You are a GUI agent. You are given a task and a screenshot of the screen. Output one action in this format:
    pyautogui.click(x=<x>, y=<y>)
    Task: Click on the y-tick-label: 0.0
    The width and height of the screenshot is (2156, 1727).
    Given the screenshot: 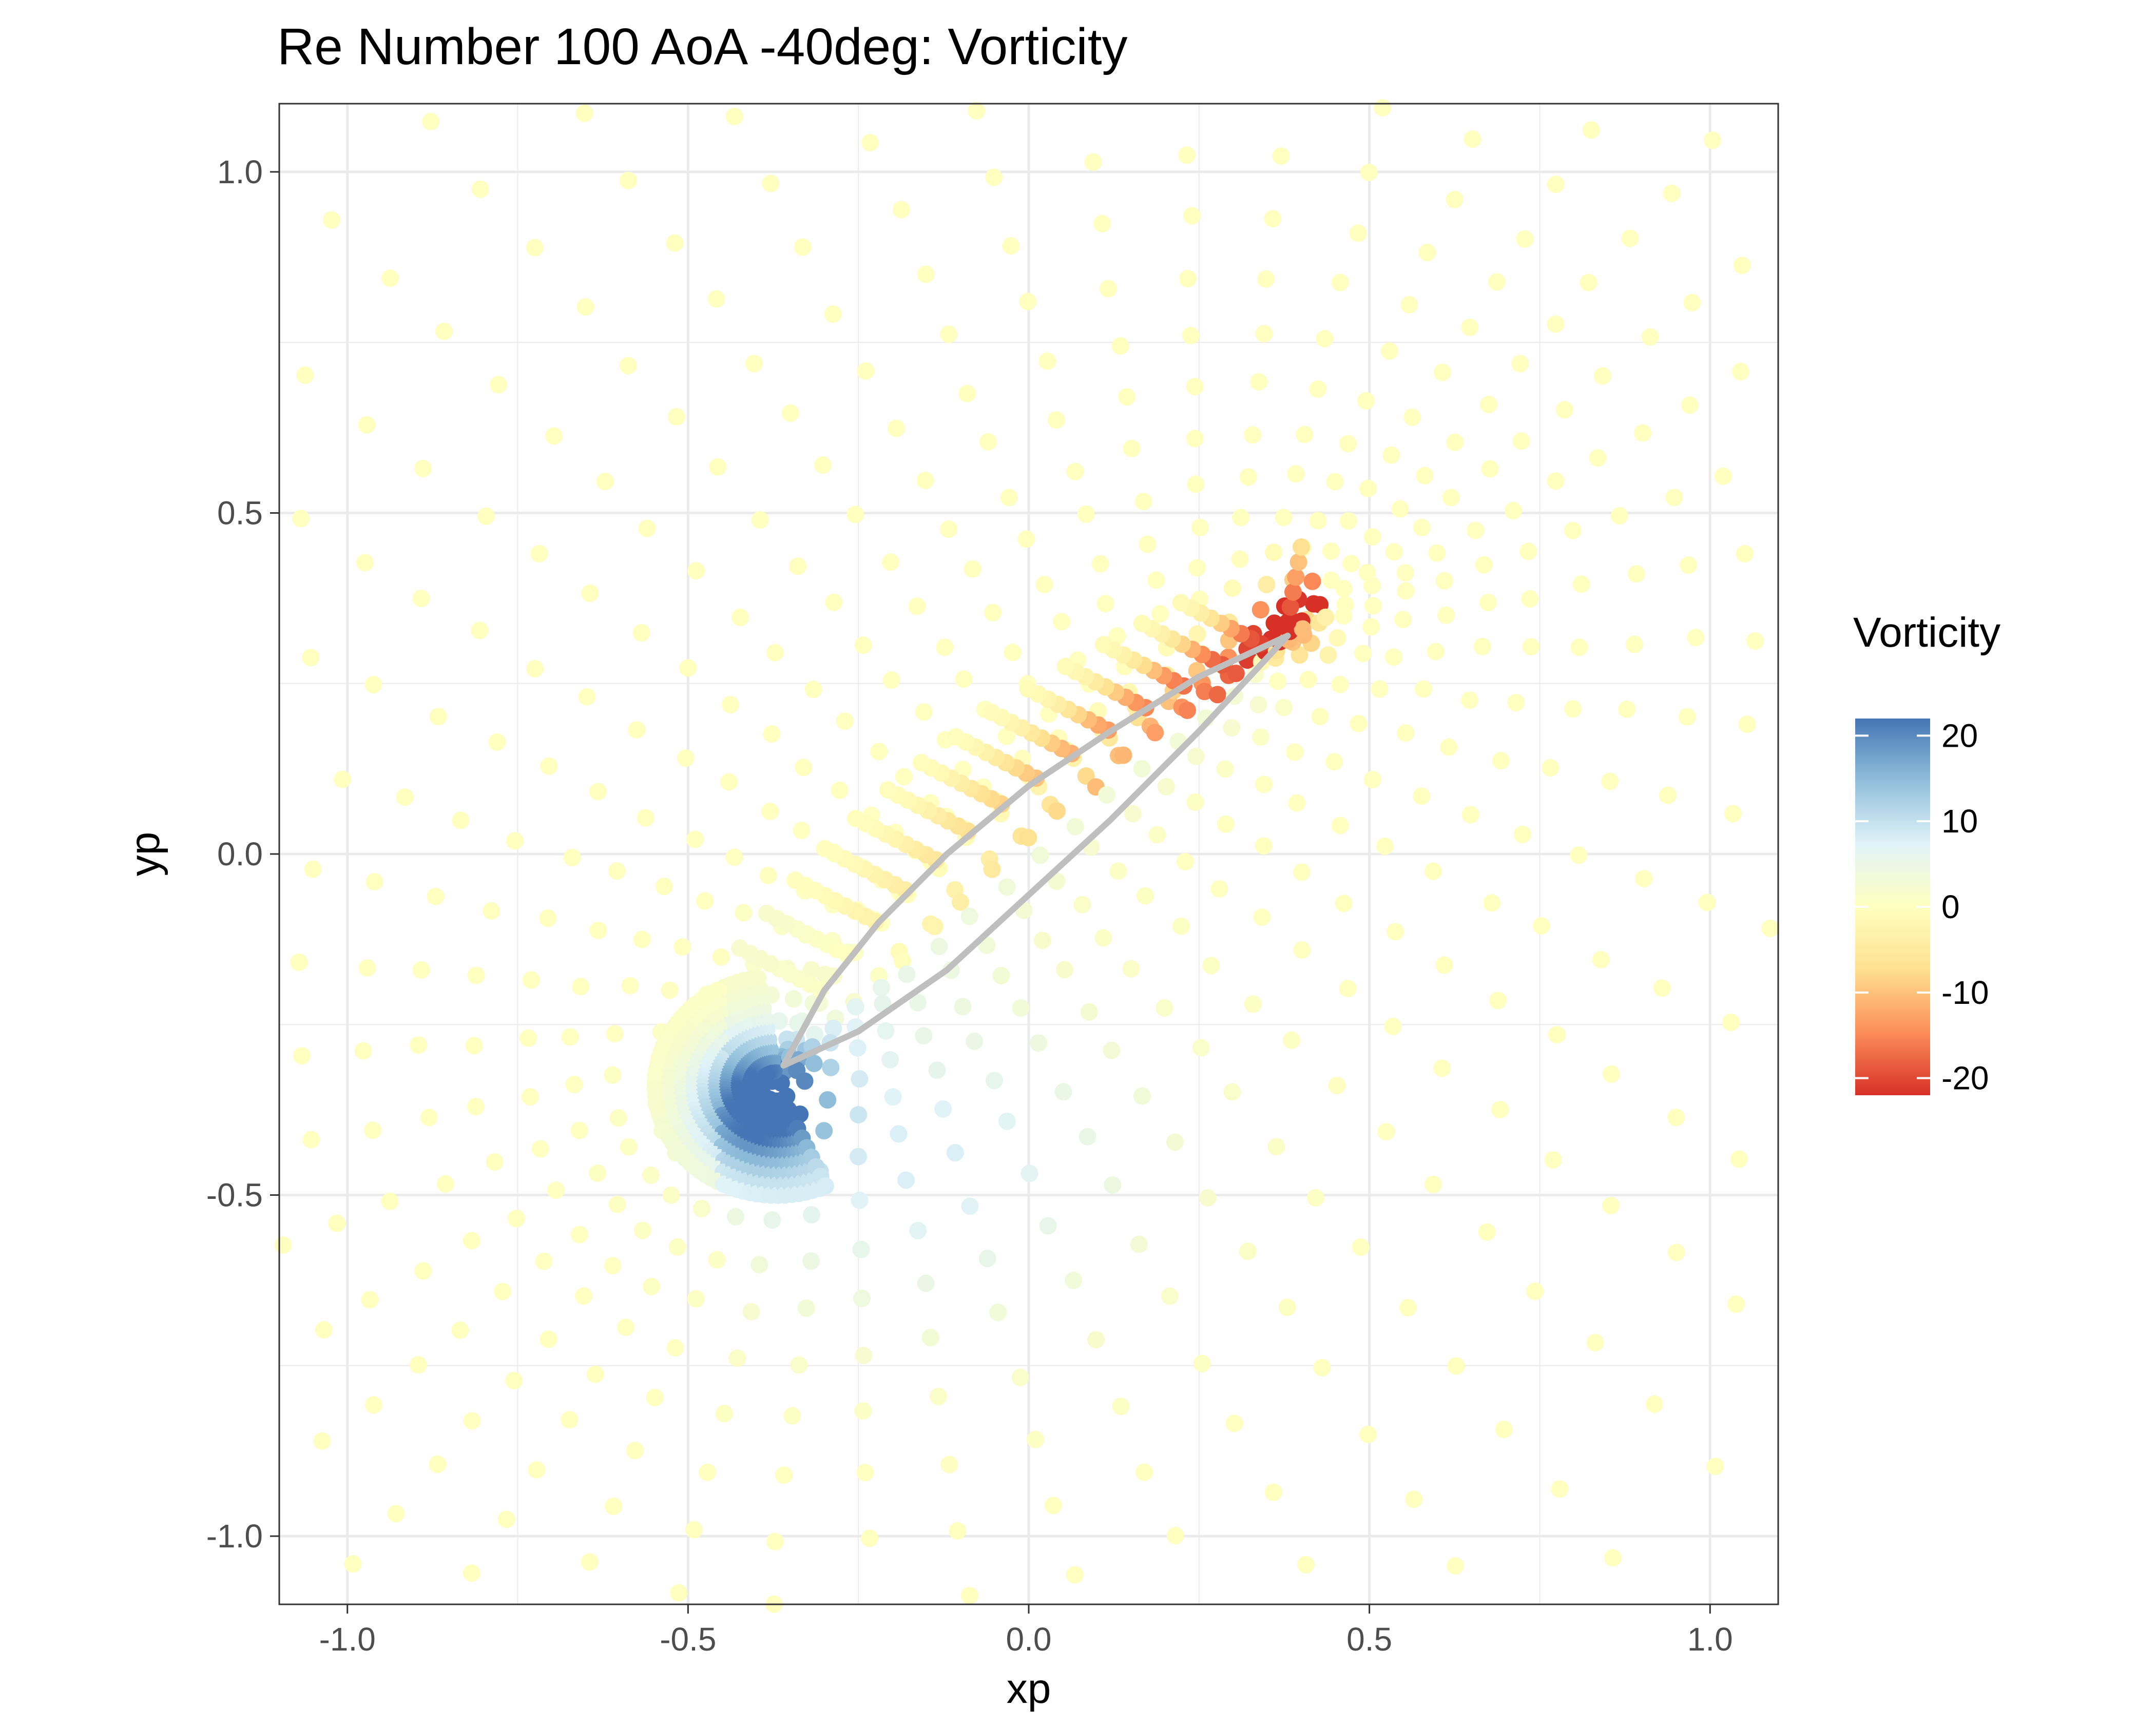 What is the action you would take?
    pyautogui.click(x=240, y=854)
    